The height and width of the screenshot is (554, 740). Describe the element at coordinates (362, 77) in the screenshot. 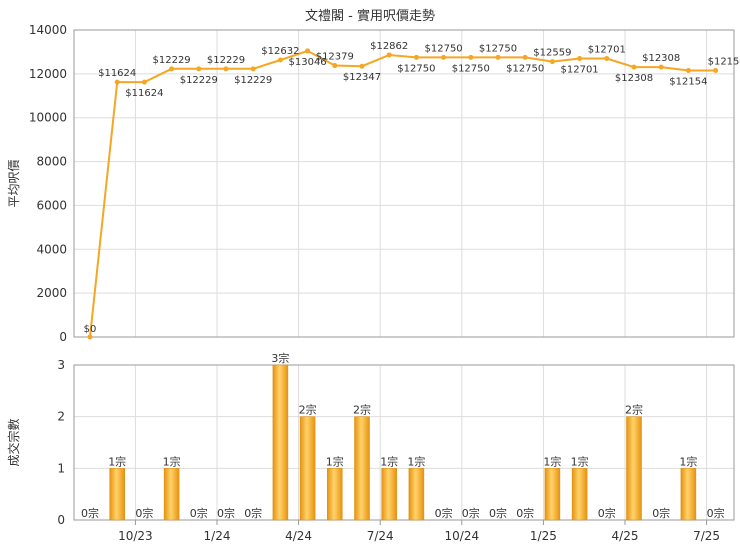

I see `price-data-label: $12347` at that location.